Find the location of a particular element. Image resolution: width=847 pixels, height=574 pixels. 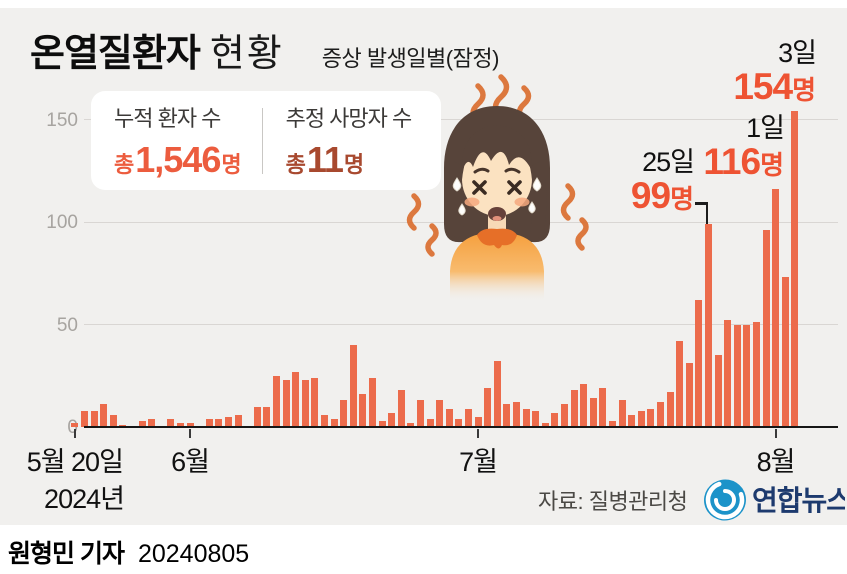

source-label: 자료: 질병관리청 is located at coordinates (613, 501).